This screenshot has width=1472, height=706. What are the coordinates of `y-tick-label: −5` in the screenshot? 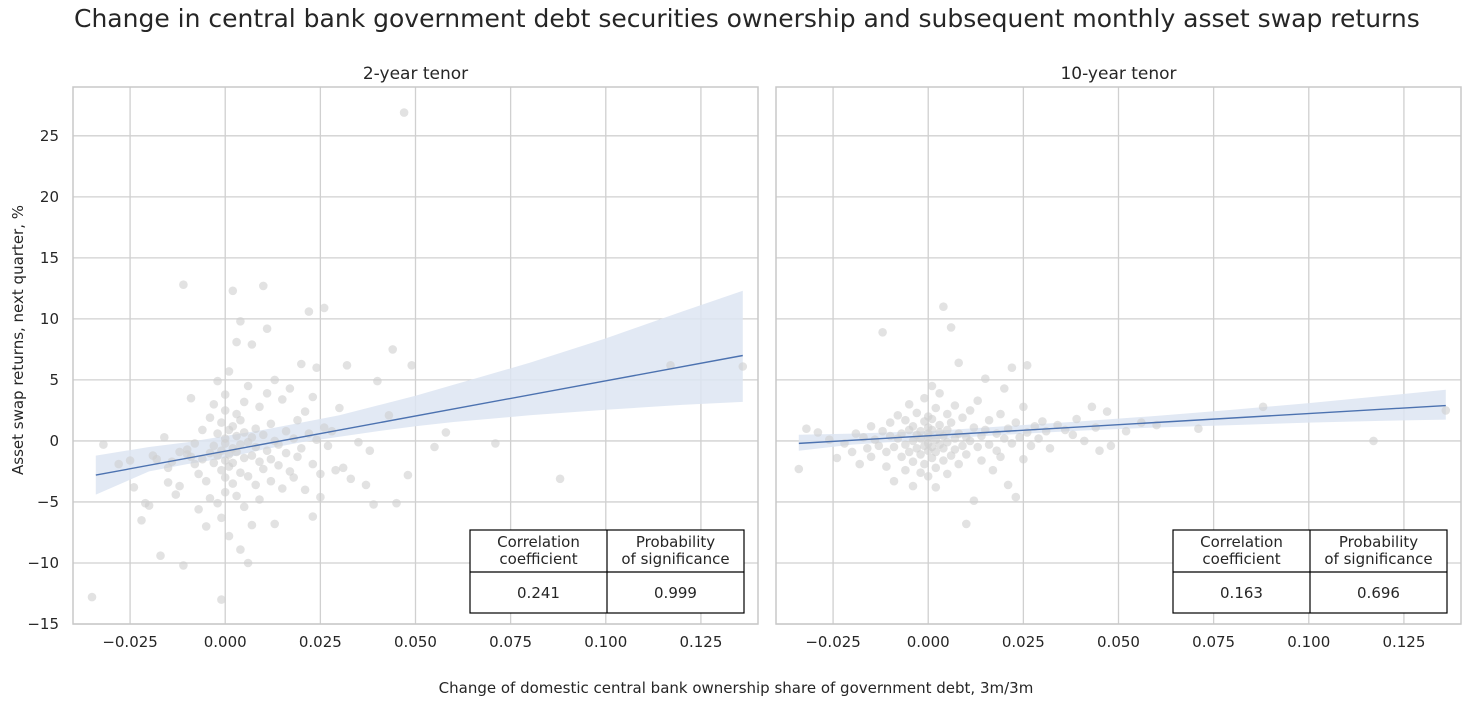 It's located at (48, 502).